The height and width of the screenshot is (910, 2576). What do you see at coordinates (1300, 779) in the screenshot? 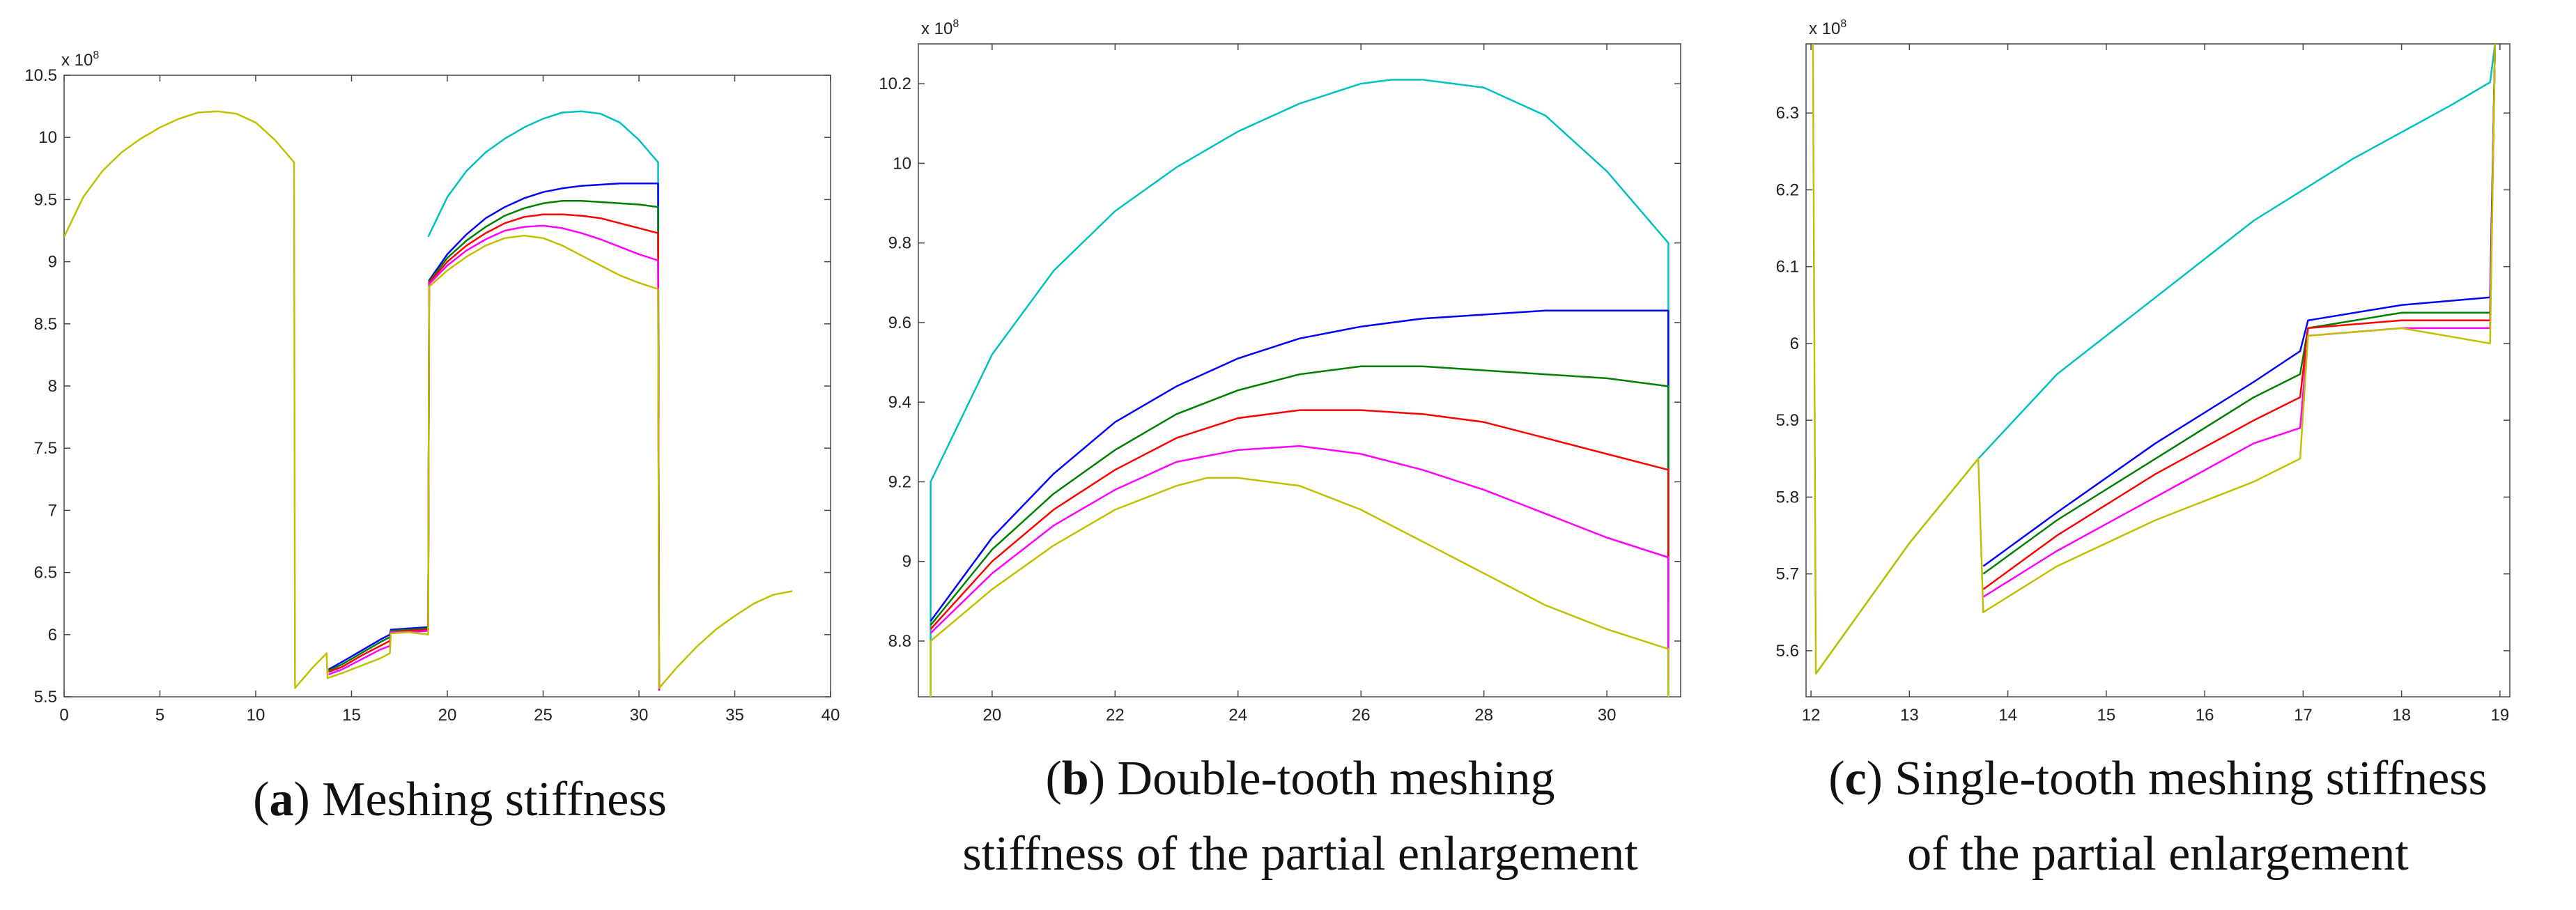
I see `caption-line-1: (b) Double-tooth meshing` at bounding box center [1300, 779].